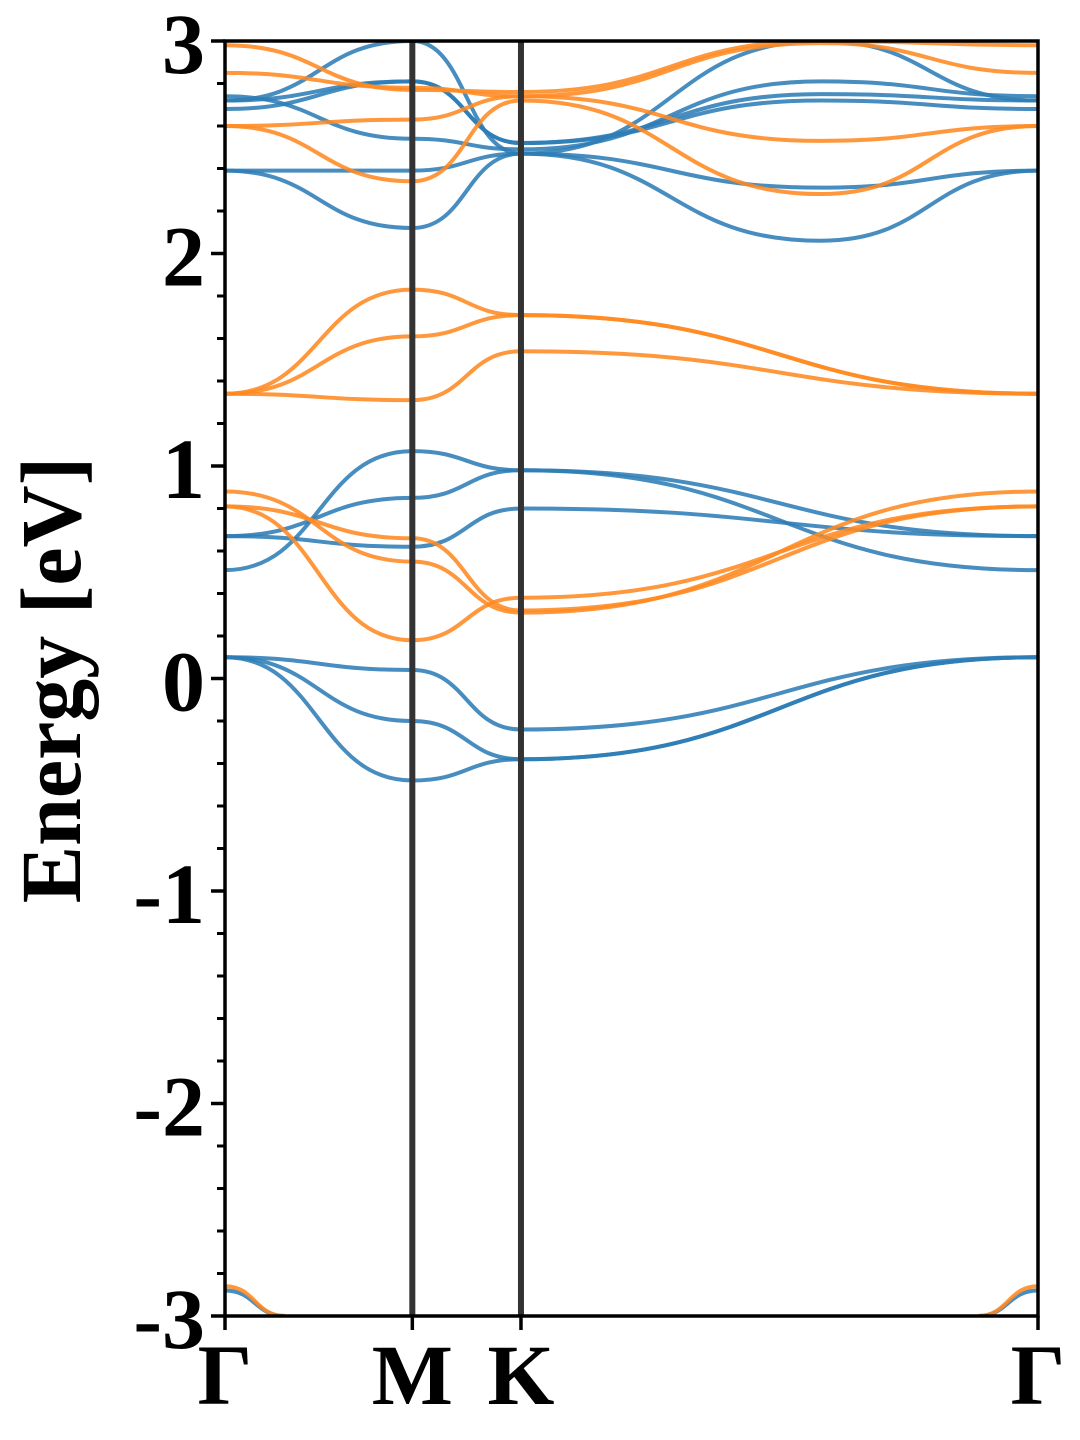 Image resolution: width=1080 pixels, height=1440 pixels. I want to click on kpath-lines, so click(466, 678).